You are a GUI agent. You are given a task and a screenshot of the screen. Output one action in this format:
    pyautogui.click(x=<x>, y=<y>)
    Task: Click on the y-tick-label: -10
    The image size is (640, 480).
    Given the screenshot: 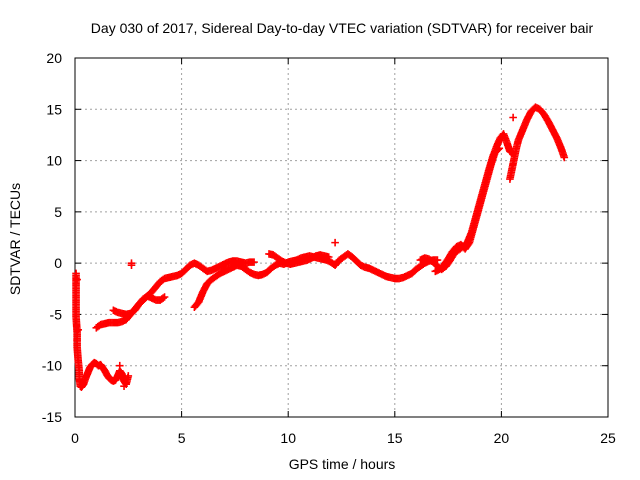 What is the action you would take?
    pyautogui.click(x=52, y=366)
    